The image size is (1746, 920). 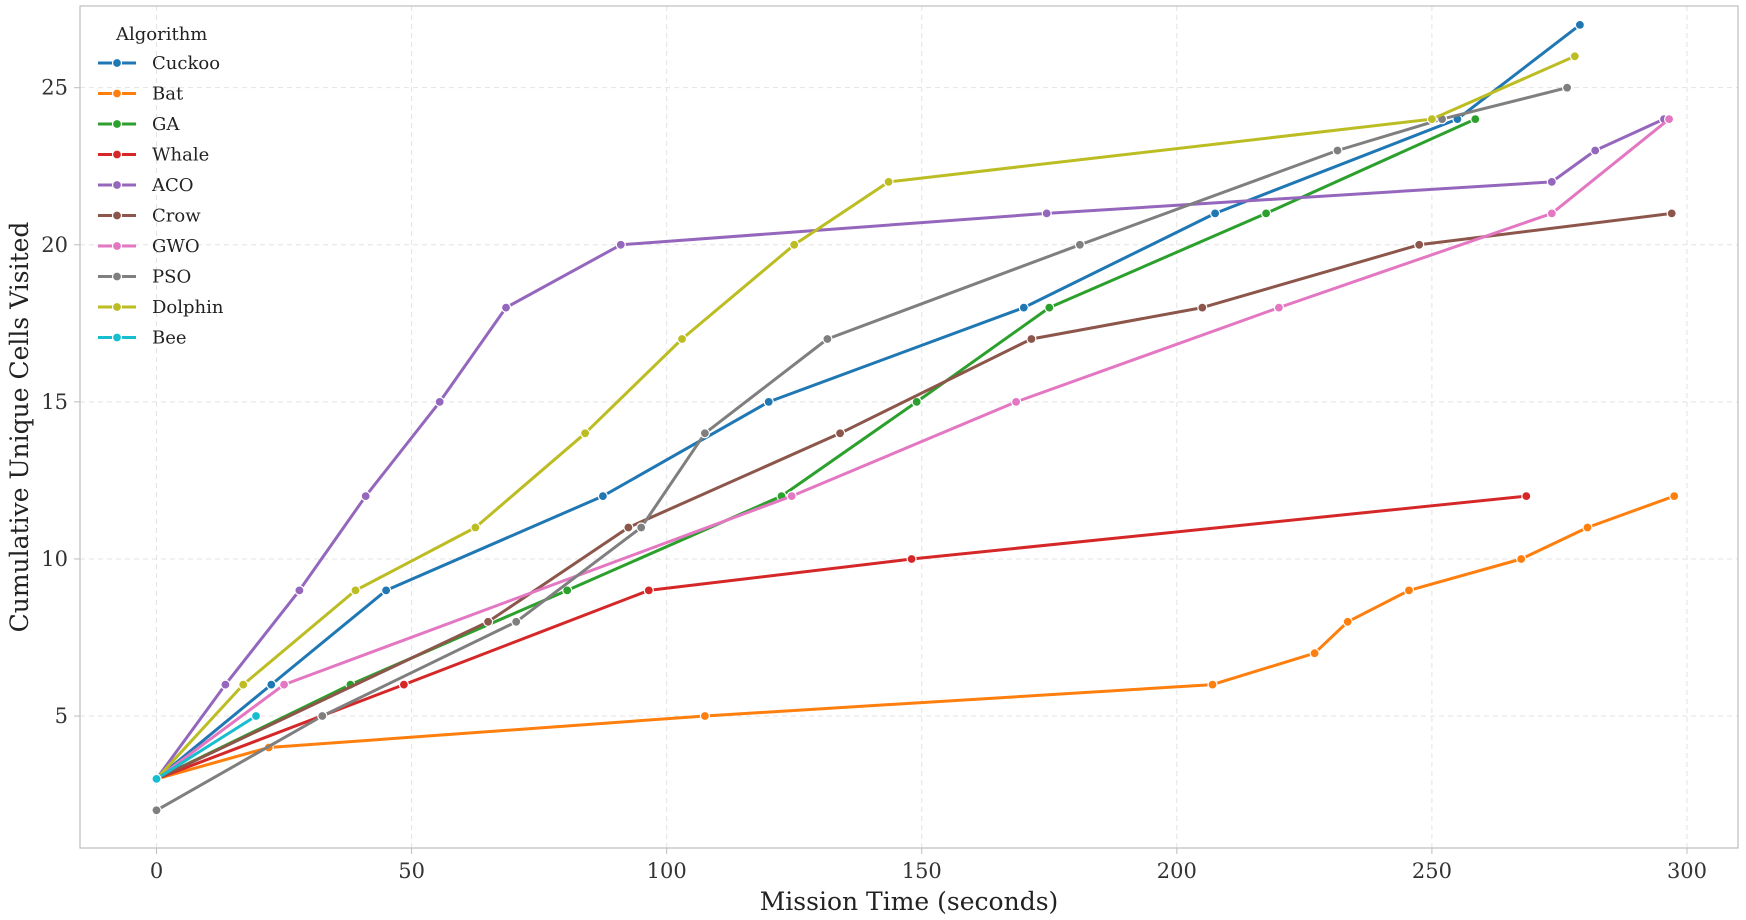 I want to click on legend-label-gwo: GWO, so click(x=176, y=246).